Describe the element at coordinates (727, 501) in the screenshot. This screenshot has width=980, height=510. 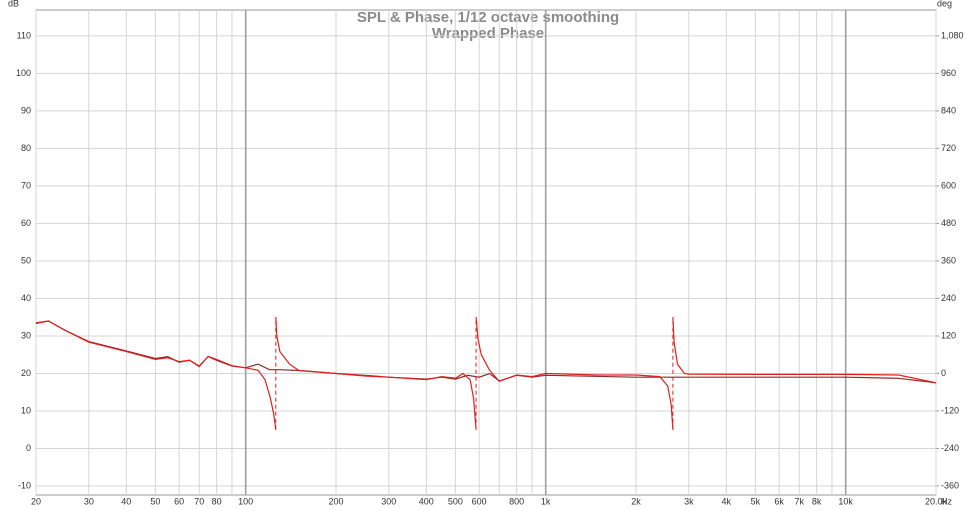
I see `x-tick-label: 4k` at that location.